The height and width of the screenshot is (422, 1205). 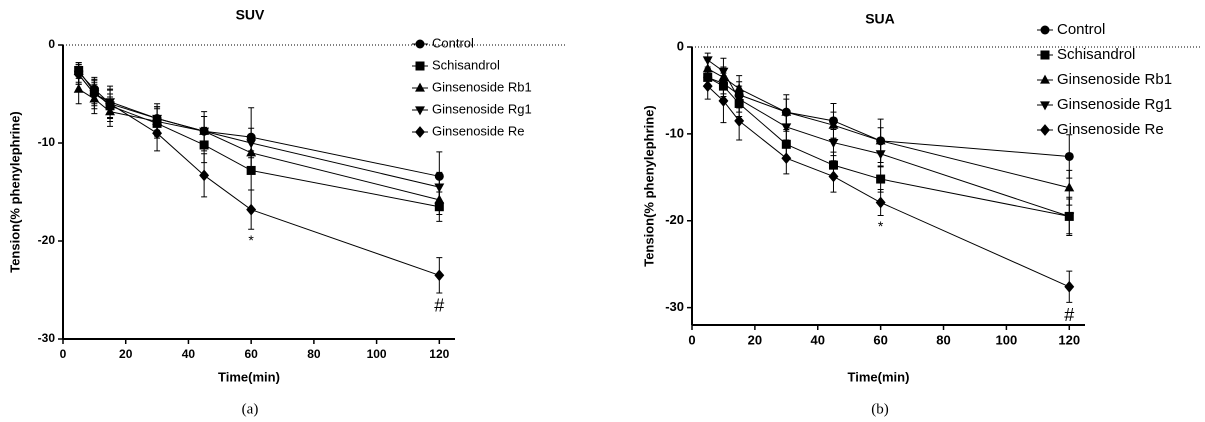 I want to click on chart-title: SUA, so click(x=880, y=19).